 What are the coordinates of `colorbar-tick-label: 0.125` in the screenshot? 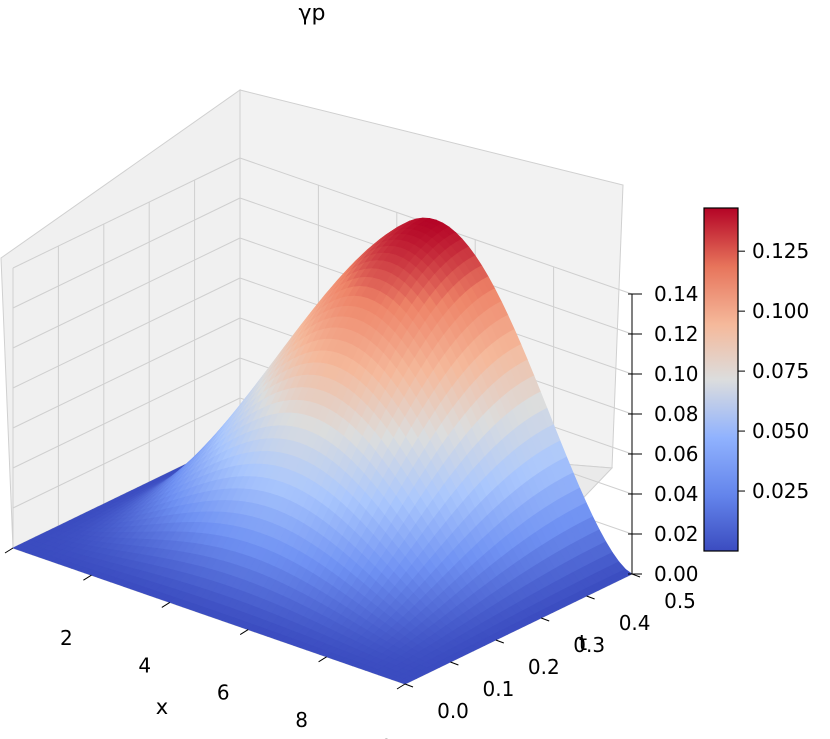 It's located at (780, 251).